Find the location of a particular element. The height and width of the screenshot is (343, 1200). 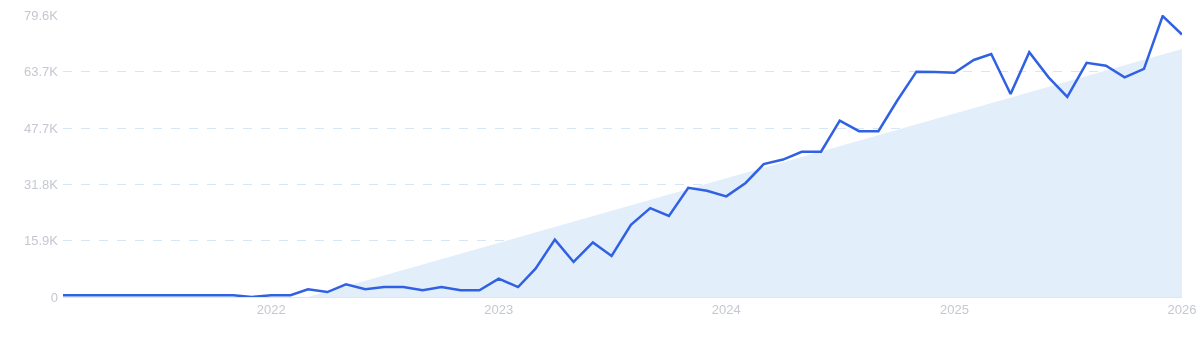

x-tick-label: 2026 is located at coordinates (1182, 309).